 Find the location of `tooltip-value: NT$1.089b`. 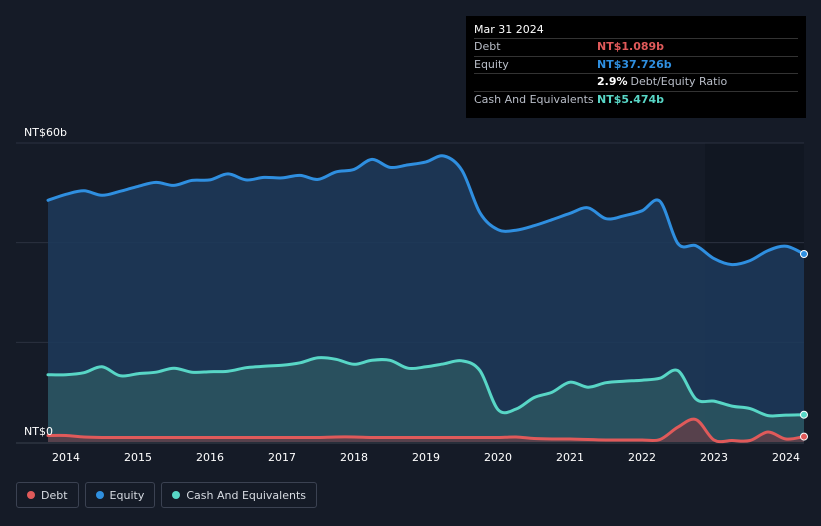

tooltip-value: NT$1.089b is located at coordinates (631, 46).